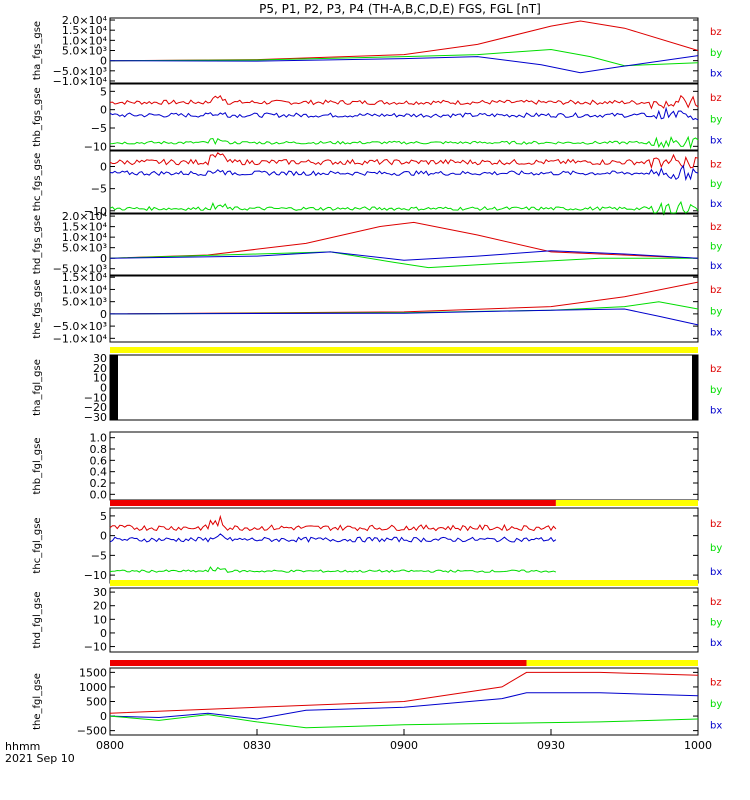  Describe the element at coordinates (37, 50) in the screenshot. I see `y-axis-label: tha_fgs_gse` at that location.